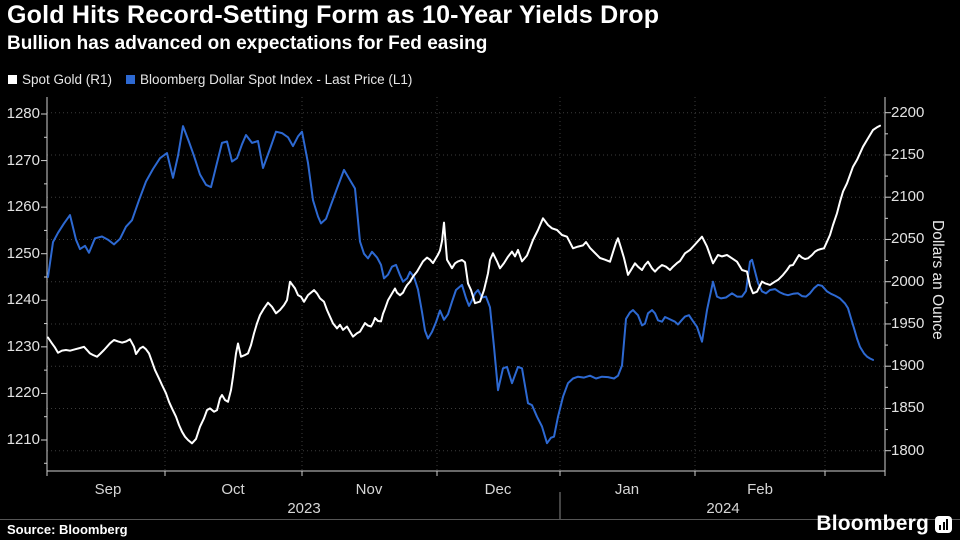  I want to click on right-axis-tick-label: 2050, so click(908, 239).